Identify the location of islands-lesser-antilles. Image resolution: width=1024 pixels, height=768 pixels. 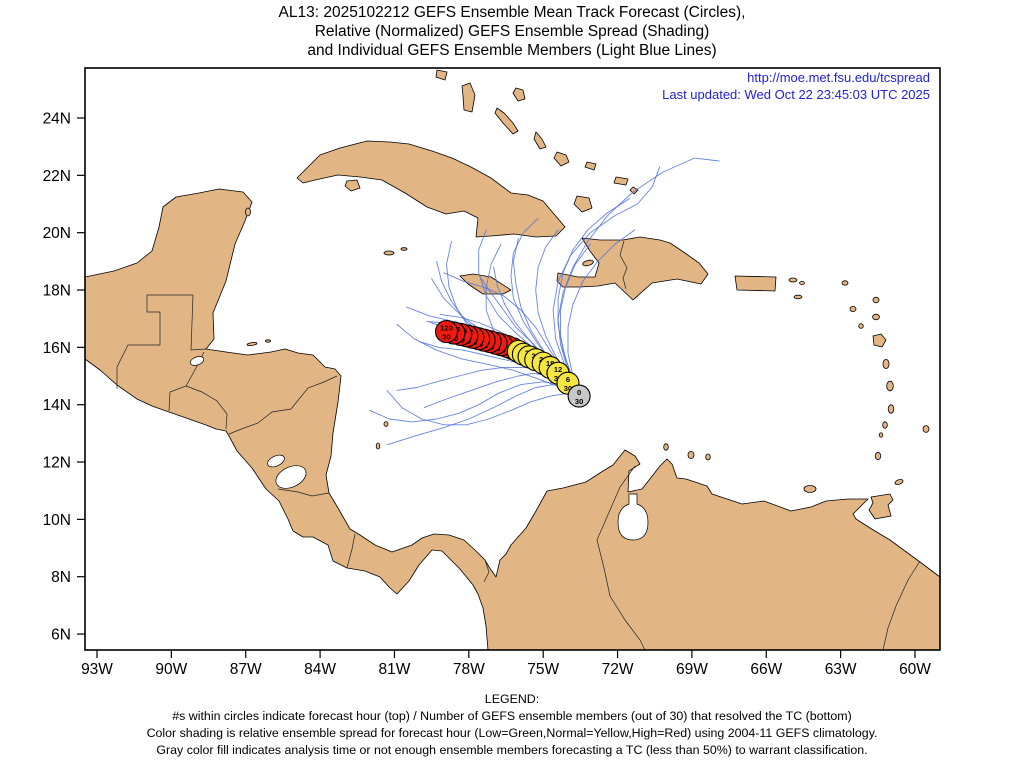
(859, 398).